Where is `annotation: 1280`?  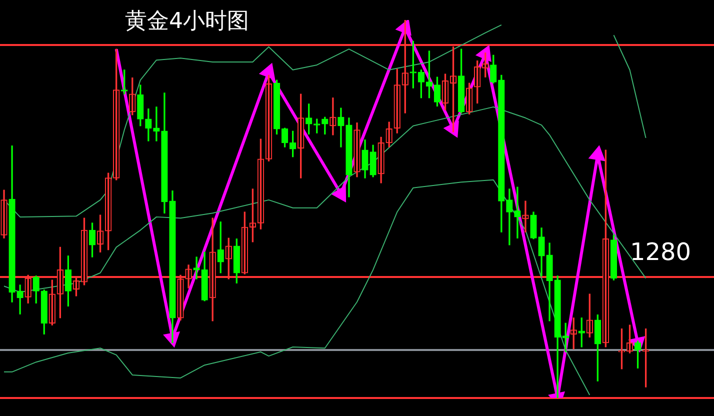
annotation: 1280 is located at coordinates (661, 252).